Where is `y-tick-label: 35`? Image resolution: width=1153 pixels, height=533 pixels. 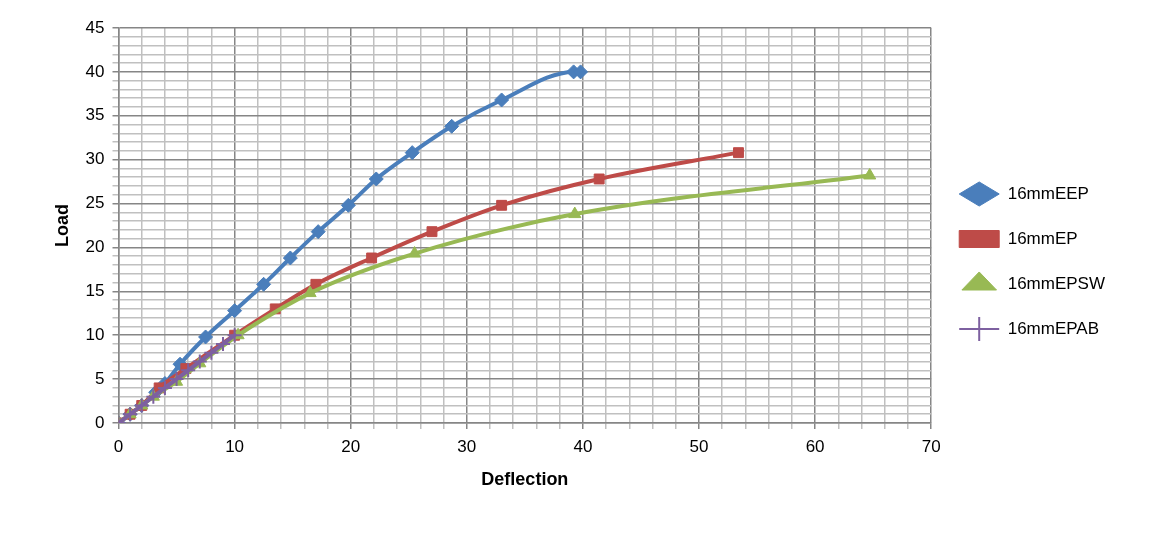 y-tick-label: 35 is located at coordinates (95, 115).